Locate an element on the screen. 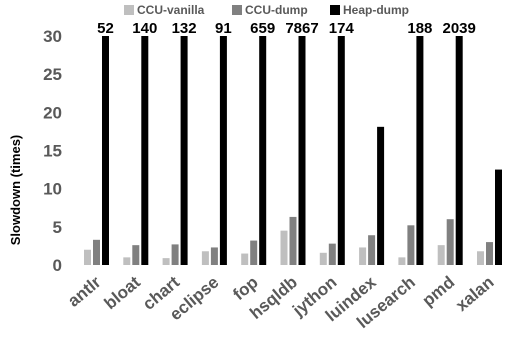 The image size is (508, 356). x-tick-label: bloat is located at coordinates (123, 292).